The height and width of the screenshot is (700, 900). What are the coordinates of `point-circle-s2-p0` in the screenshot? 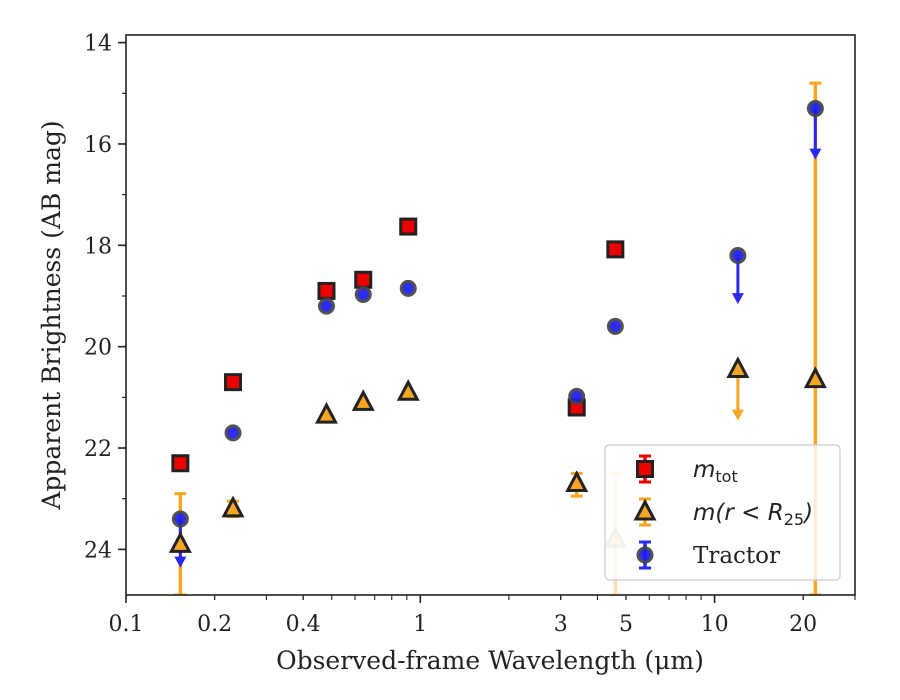 It's located at (180, 519).